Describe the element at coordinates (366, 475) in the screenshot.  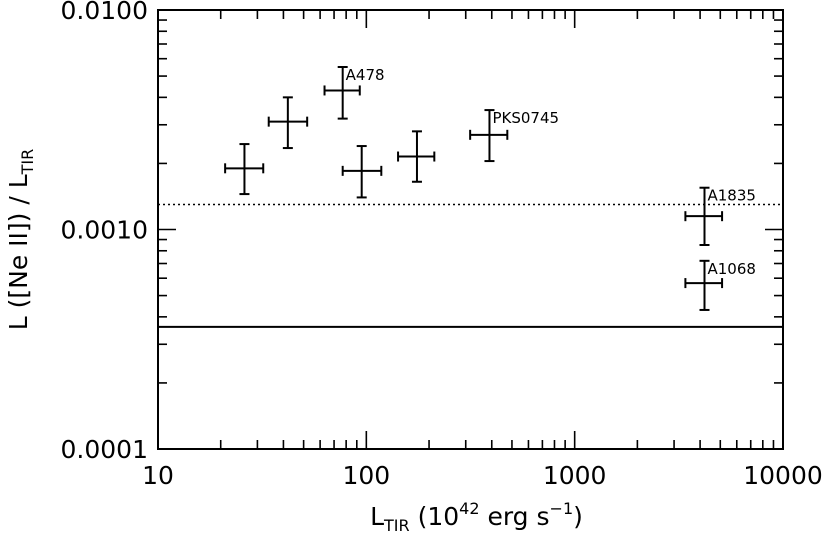
I see `x-tick-label: 100` at that location.